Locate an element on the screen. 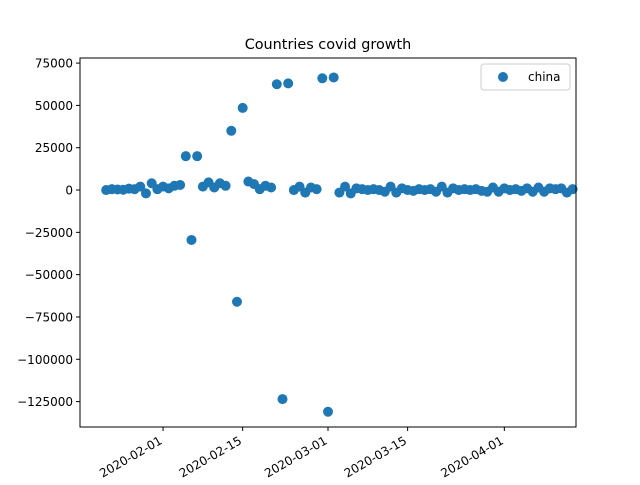 The height and width of the screenshot is (485, 640). y-tick-label: −25000 is located at coordinates (49, 233).